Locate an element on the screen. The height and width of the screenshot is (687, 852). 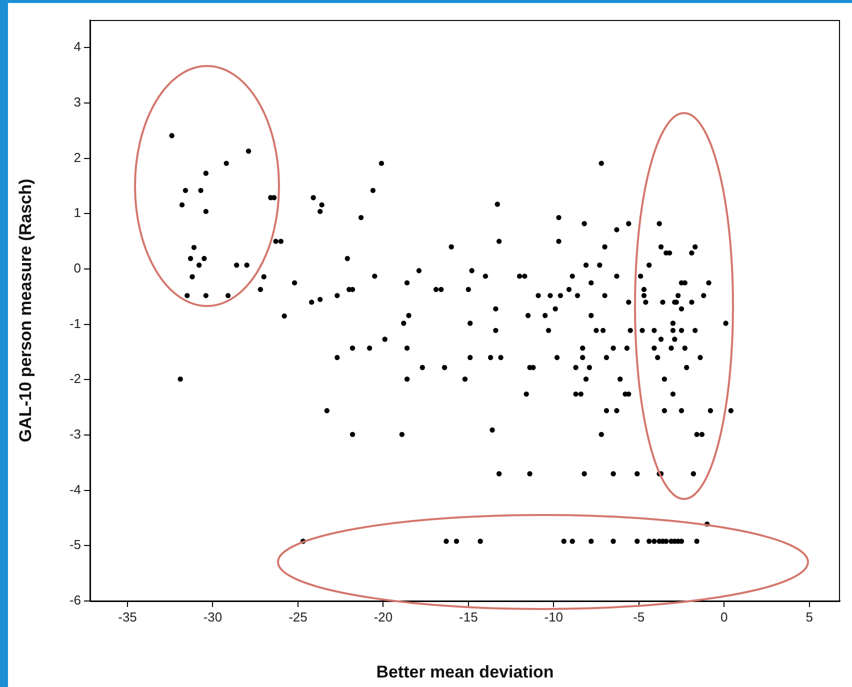
x-tick-label: -30 is located at coordinates (212, 616).